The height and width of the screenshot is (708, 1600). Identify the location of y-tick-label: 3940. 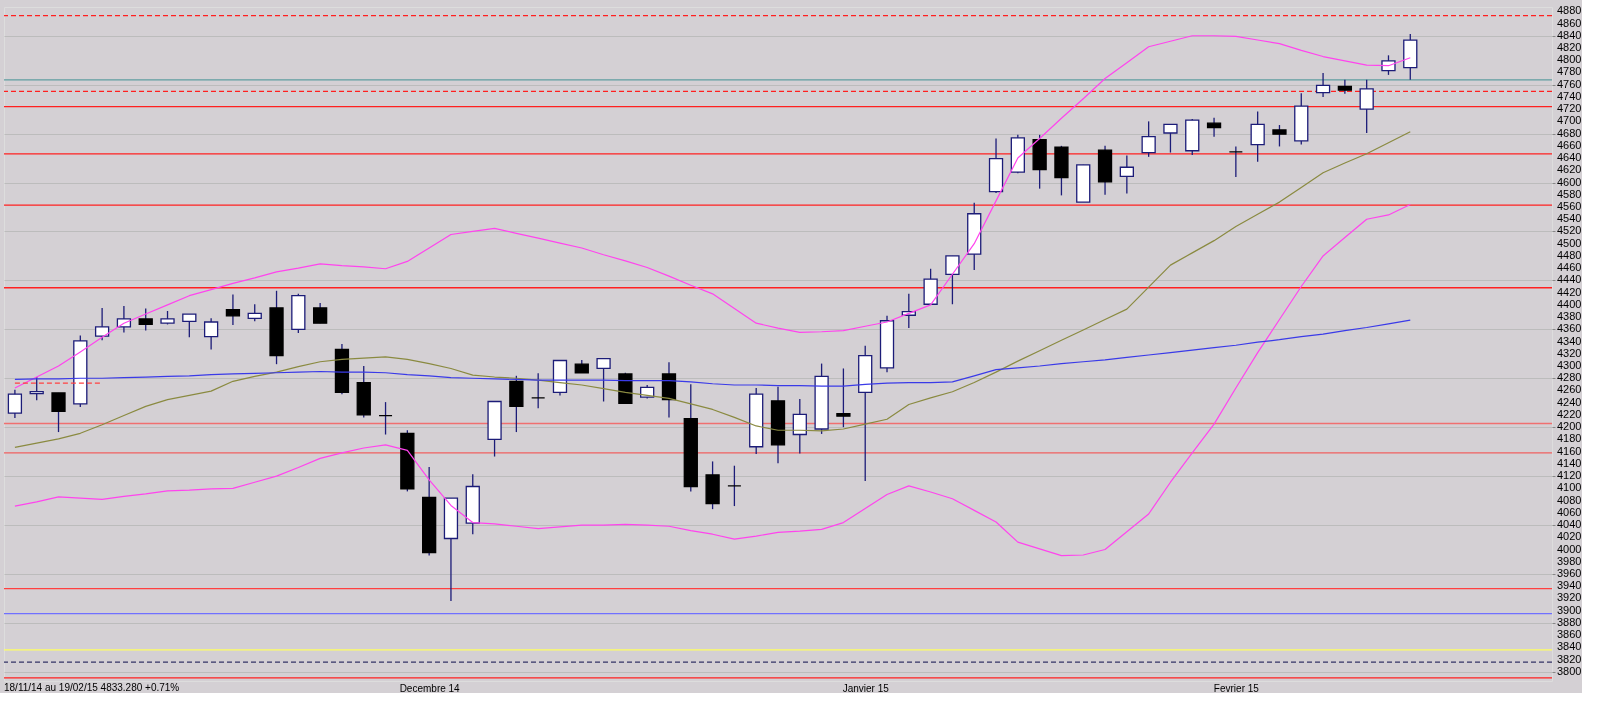
(1569, 585).